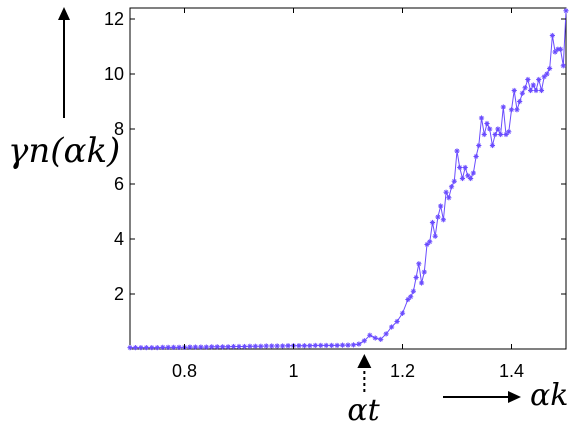 Image resolution: width=587 pixels, height=433 pixels. What do you see at coordinates (549, 395) in the screenshot?
I see `x-axis-label: αk` at bounding box center [549, 395].